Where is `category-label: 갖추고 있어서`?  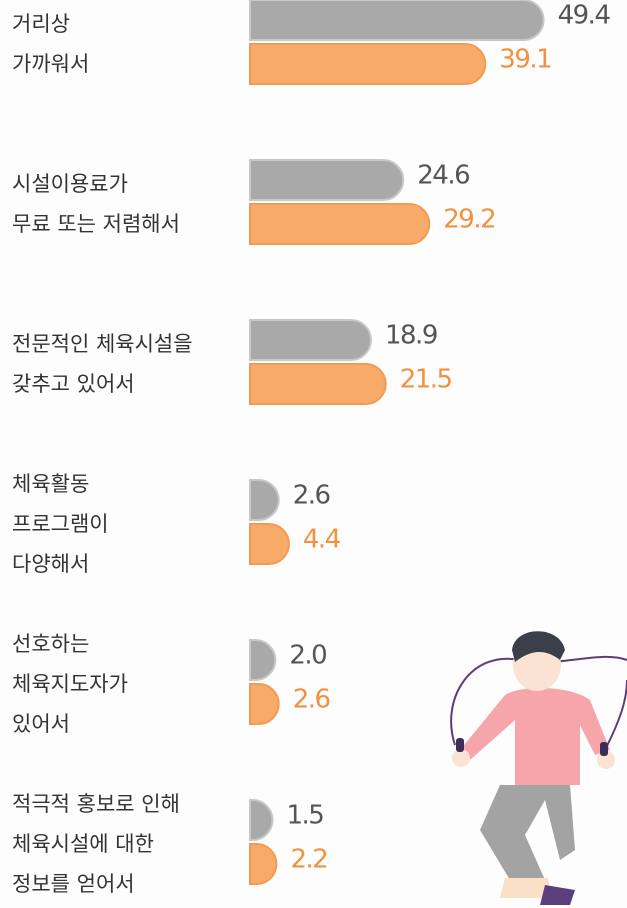
category-label: 갖추고 있어서 is located at coordinates (73, 384).